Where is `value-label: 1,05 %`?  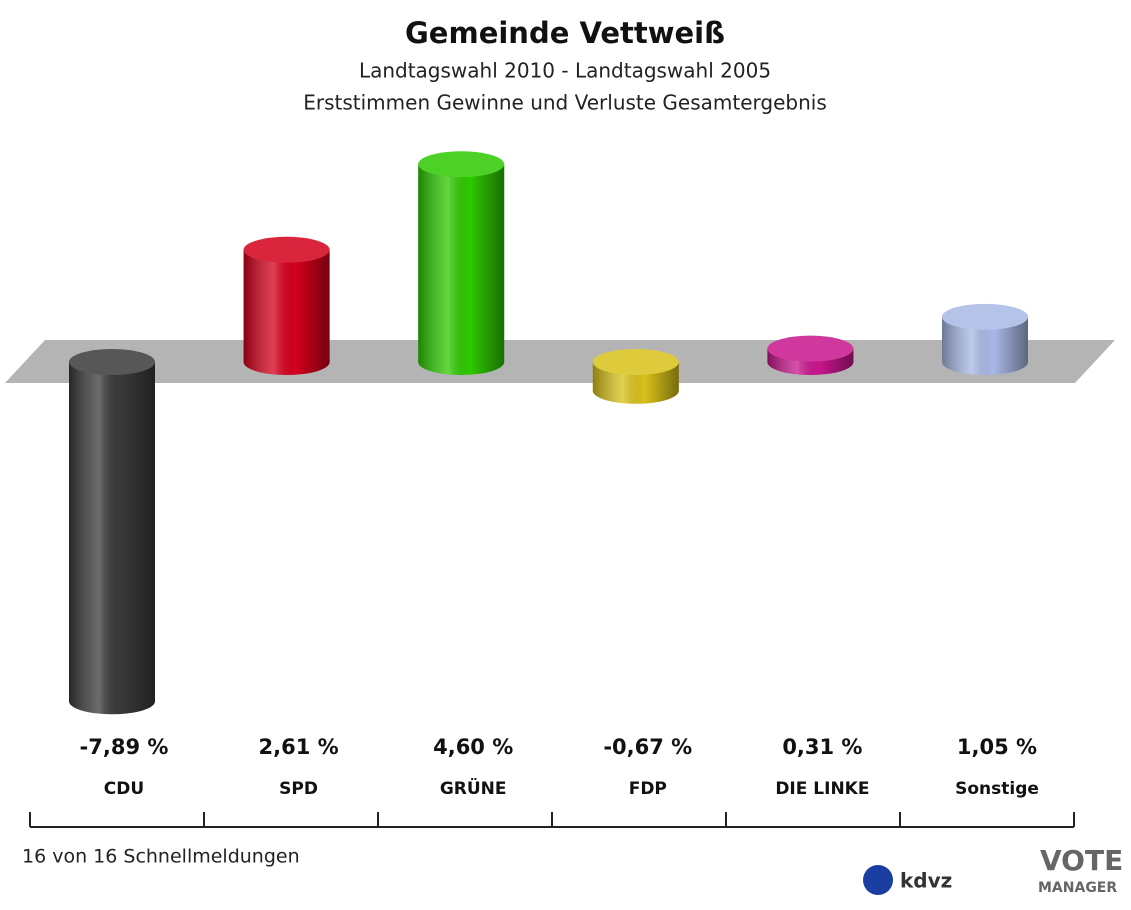 value-label: 1,05 % is located at coordinates (997, 747).